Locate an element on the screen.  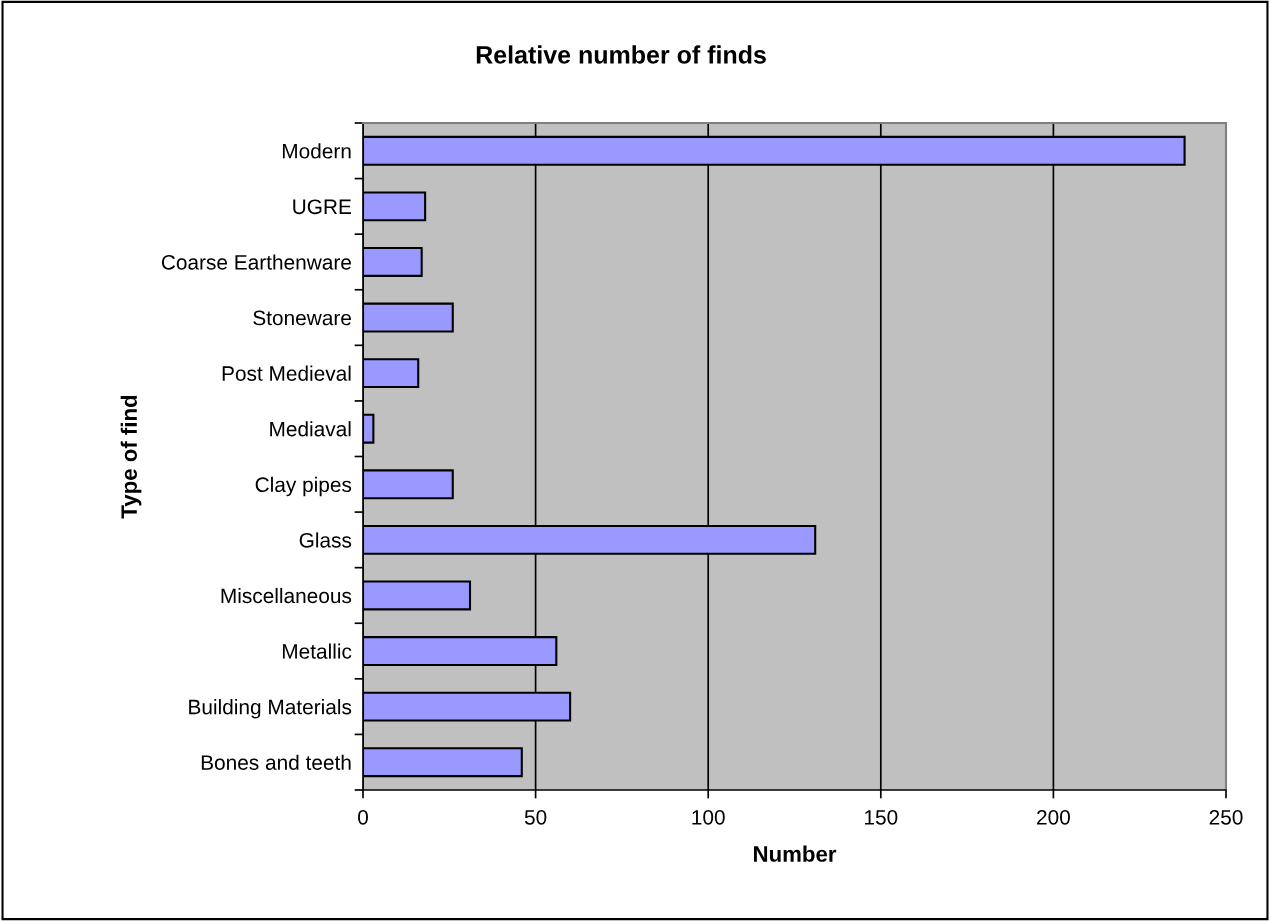
chart-title: Relative number of finds is located at coordinates (621, 54).